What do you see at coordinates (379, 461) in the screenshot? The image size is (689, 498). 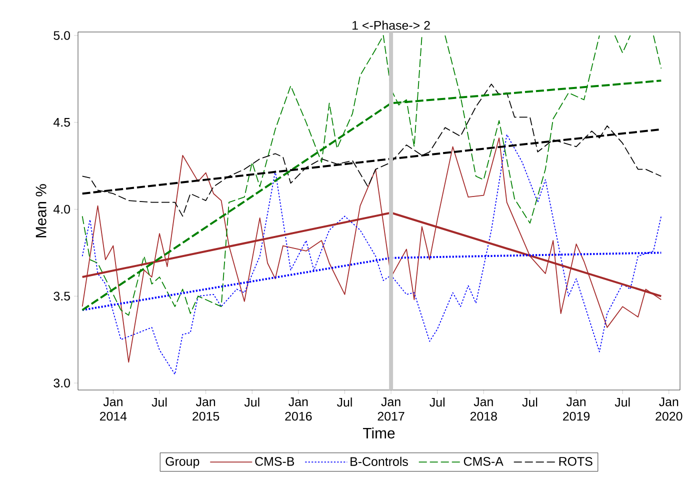 I see `legend-label: B-Controls` at bounding box center [379, 461].